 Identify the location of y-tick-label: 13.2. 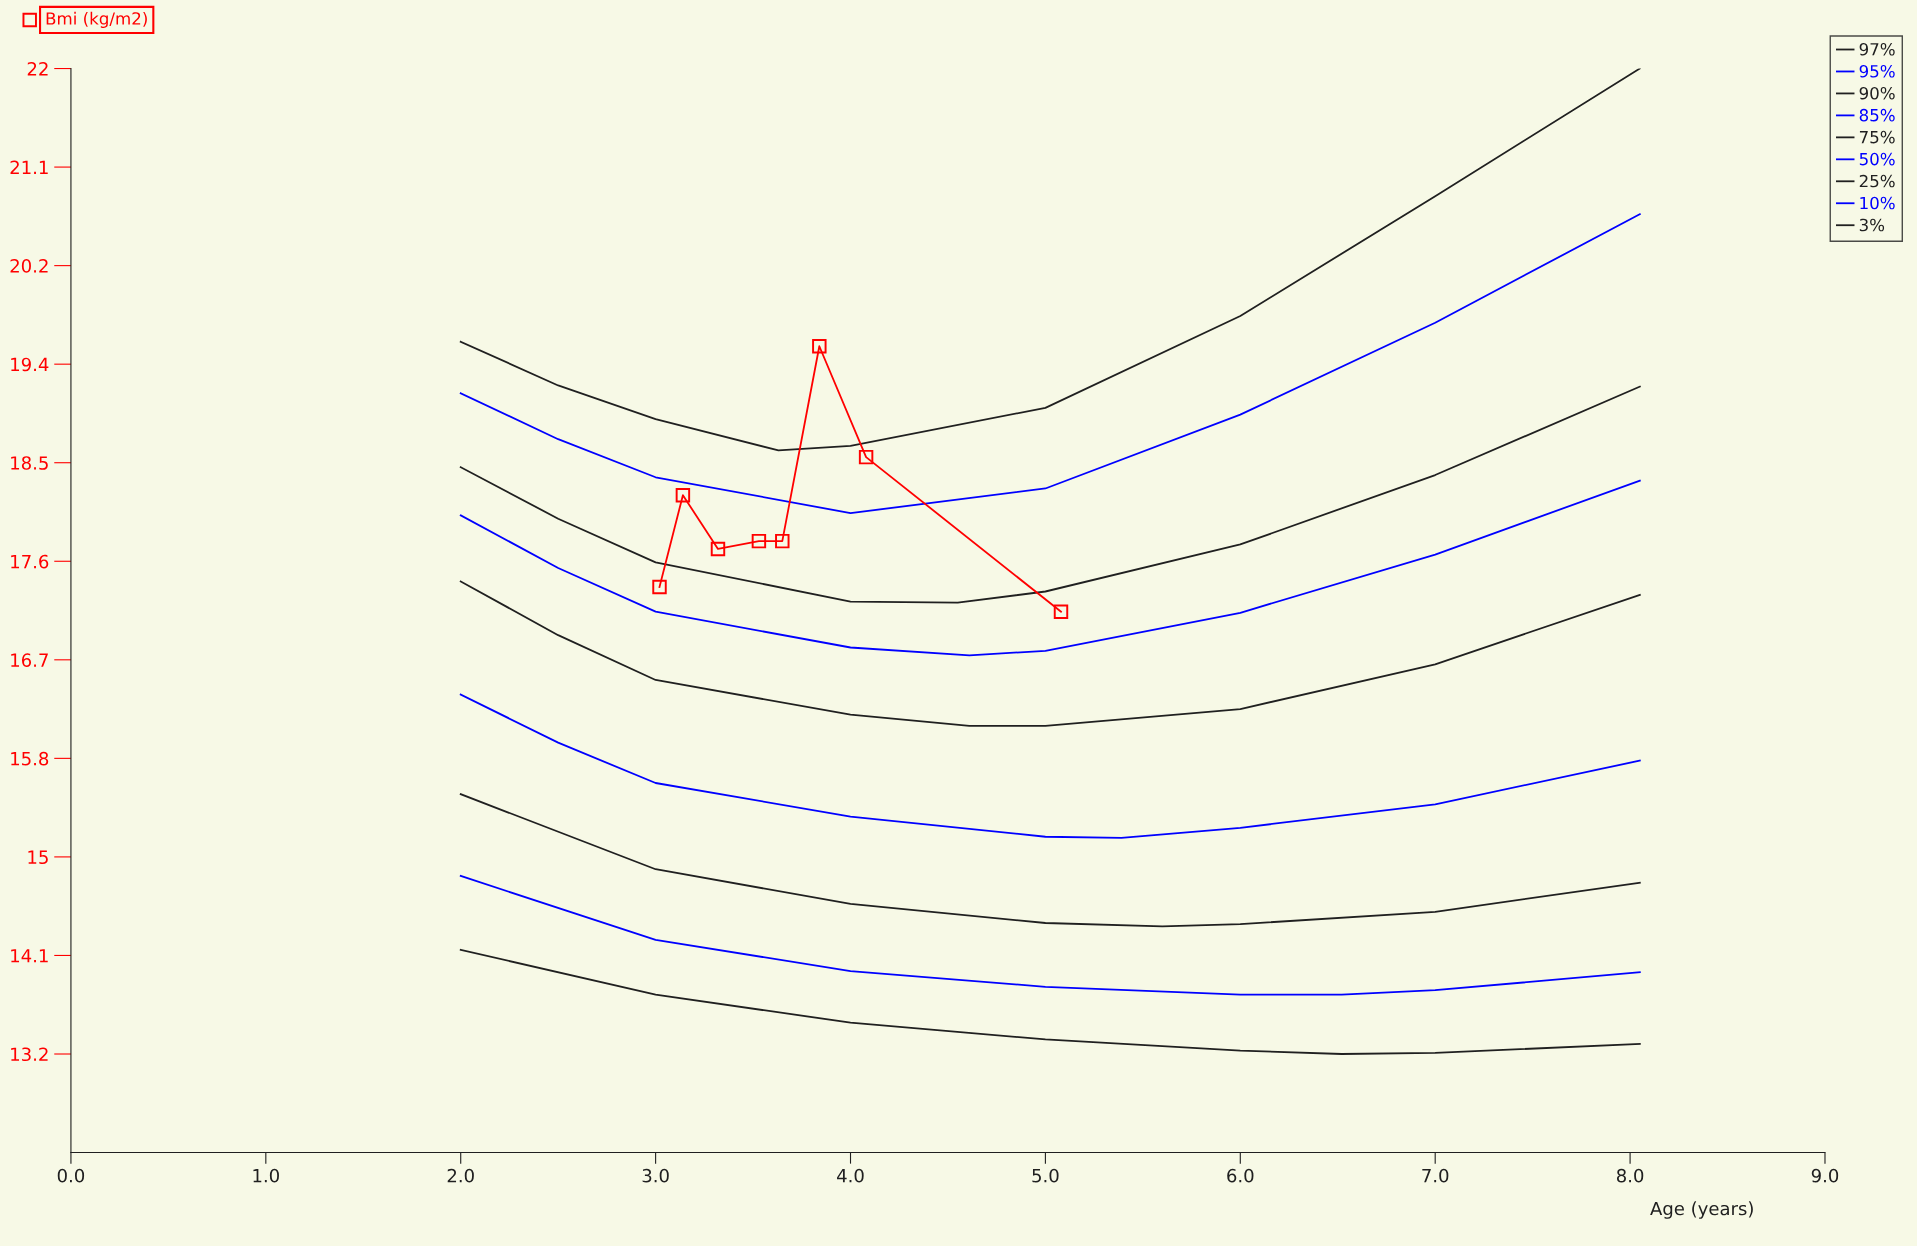
(29, 1054).